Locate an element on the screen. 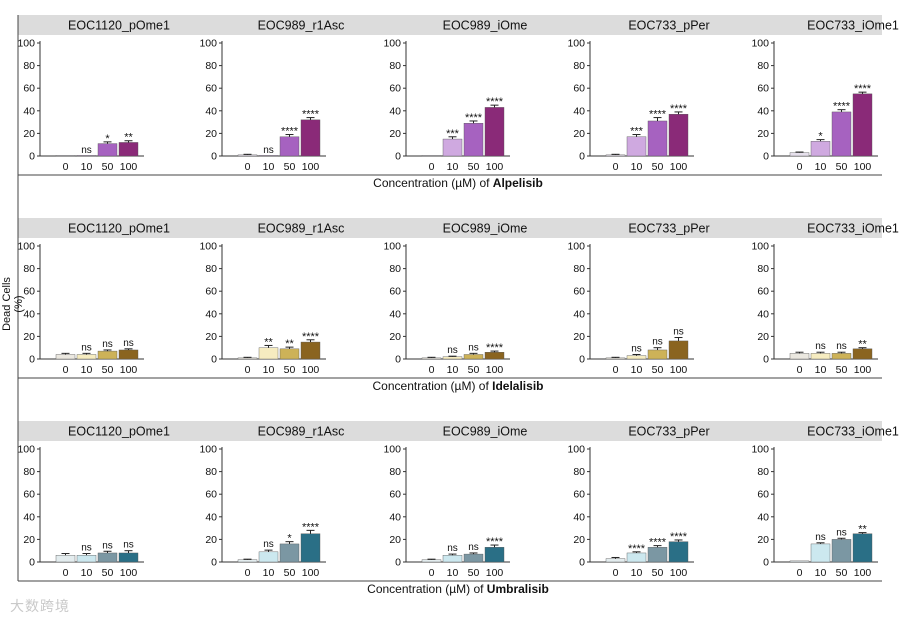 Image resolution: width=916 pixels, height=620 pixels. title-strip is located at coordinates (450, 25).